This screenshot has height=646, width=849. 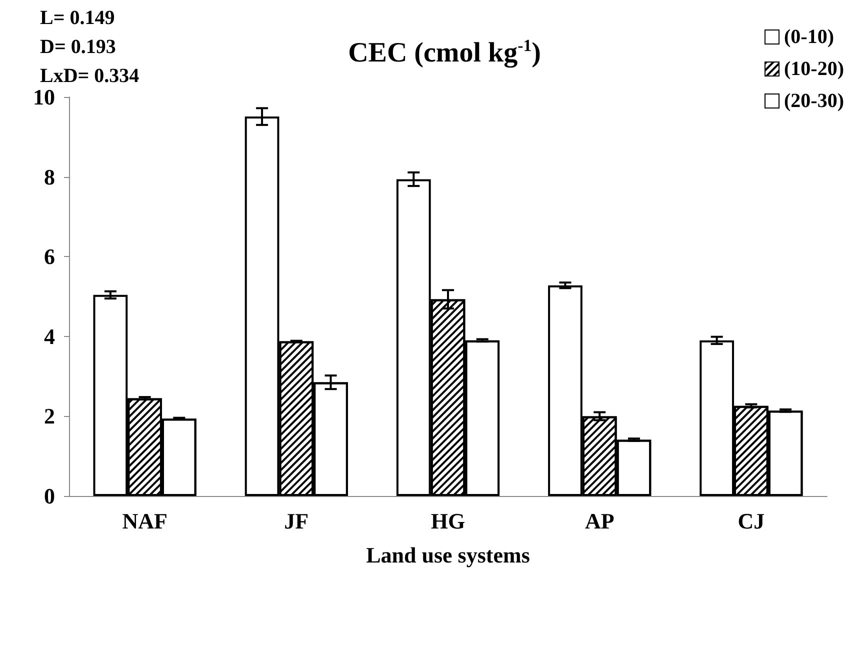 I want to click on y-tick-label: 8, so click(x=49, y=177).